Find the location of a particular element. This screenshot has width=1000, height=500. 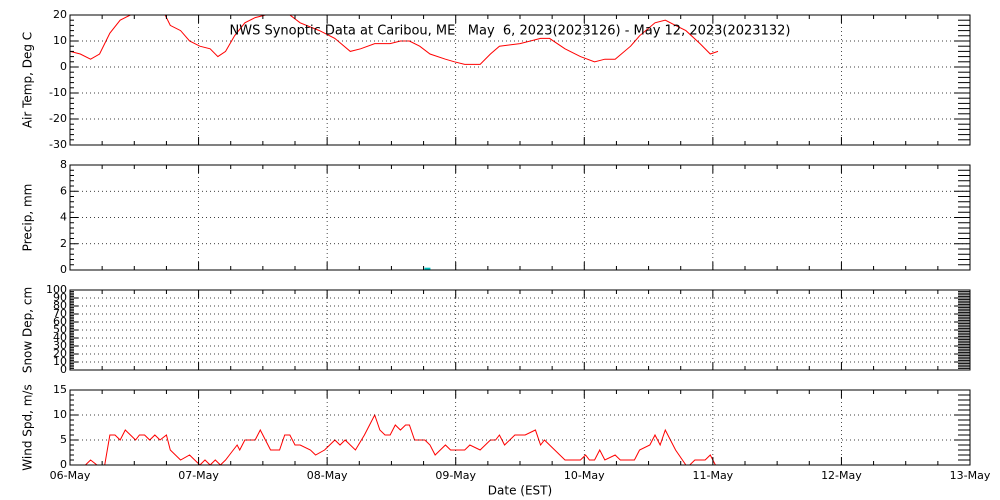

x-tick-label: 09-May is located at coordinates (455, 475).